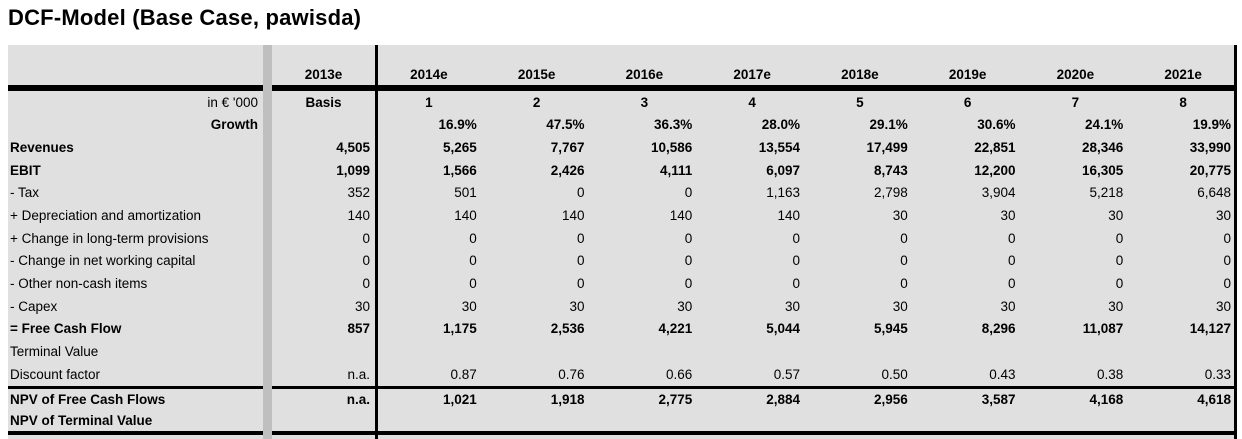 This screenshot has width=1242, height=439. Describe the element at coordinates (998, 329) in the screenshot. I see `cell-free-cash-flow-2019e: 8,296` at that location.